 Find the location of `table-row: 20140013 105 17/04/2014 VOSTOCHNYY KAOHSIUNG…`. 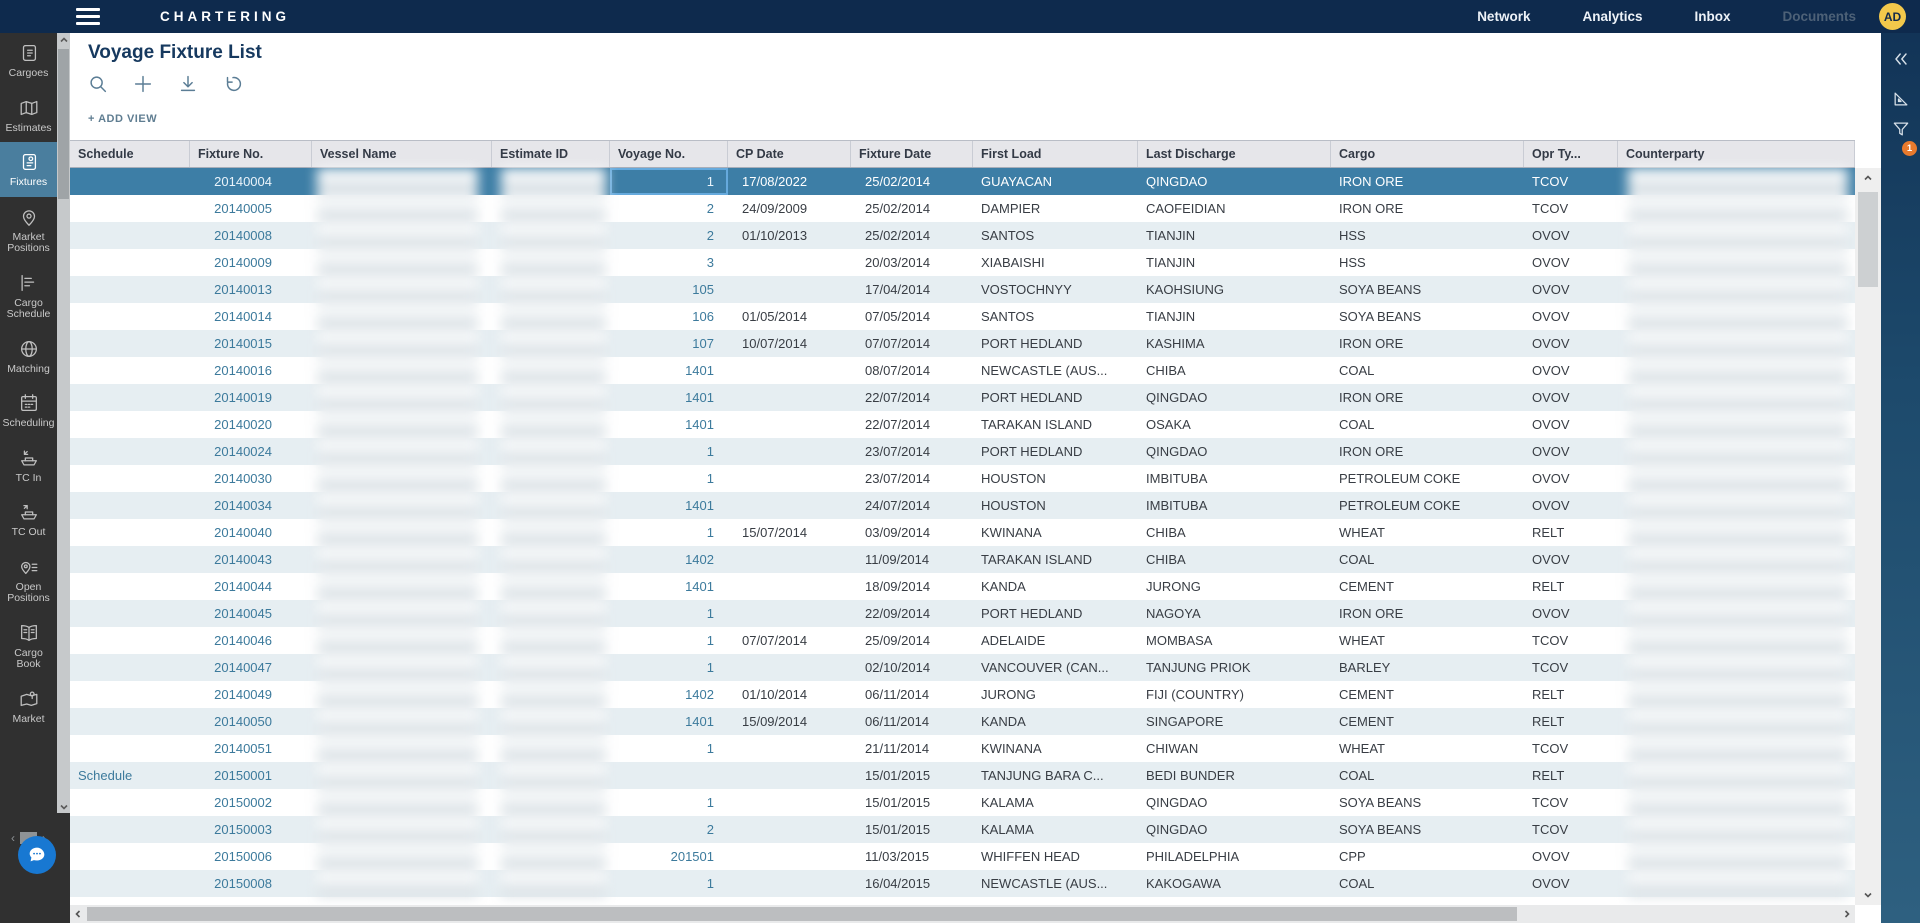

table-row: 20140013 105 17/04/2014 VOSTOCHNYY KAOHSIUNG… is located at coordinates (962, 289).